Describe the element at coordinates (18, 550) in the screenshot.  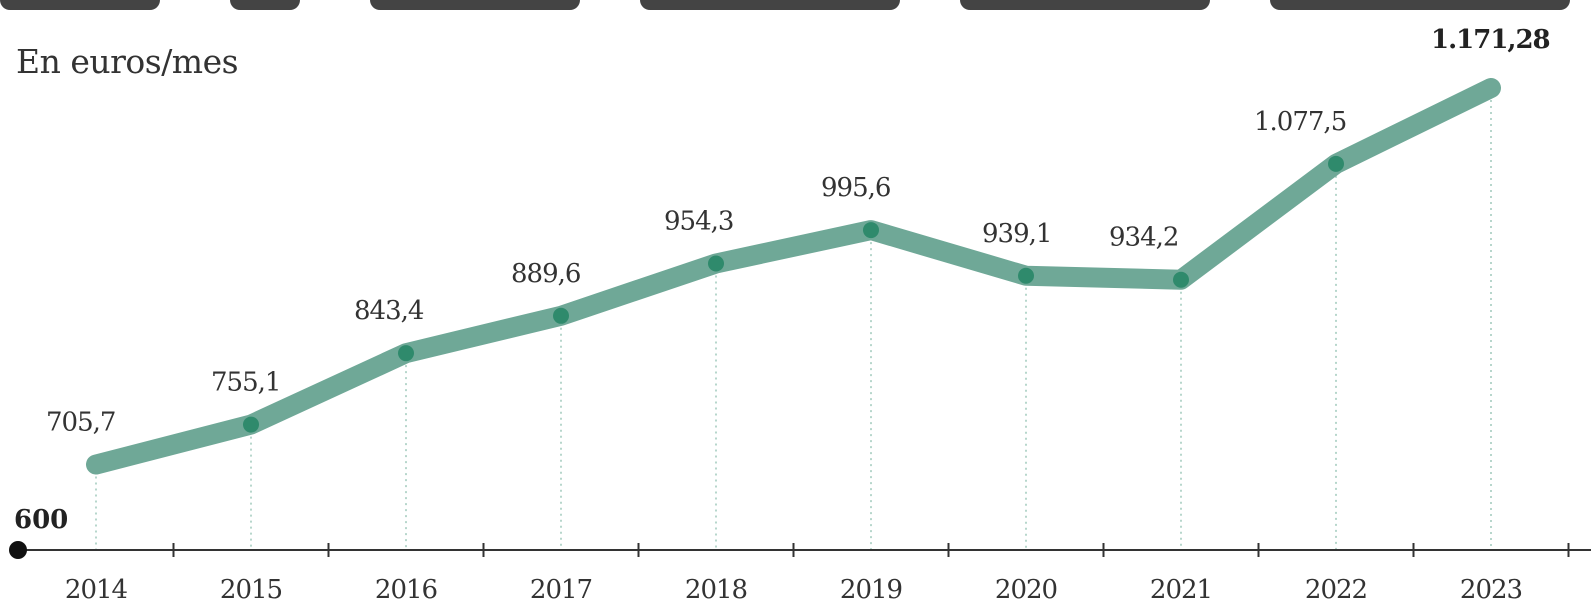
I see `axis-origin-dot` at that location.